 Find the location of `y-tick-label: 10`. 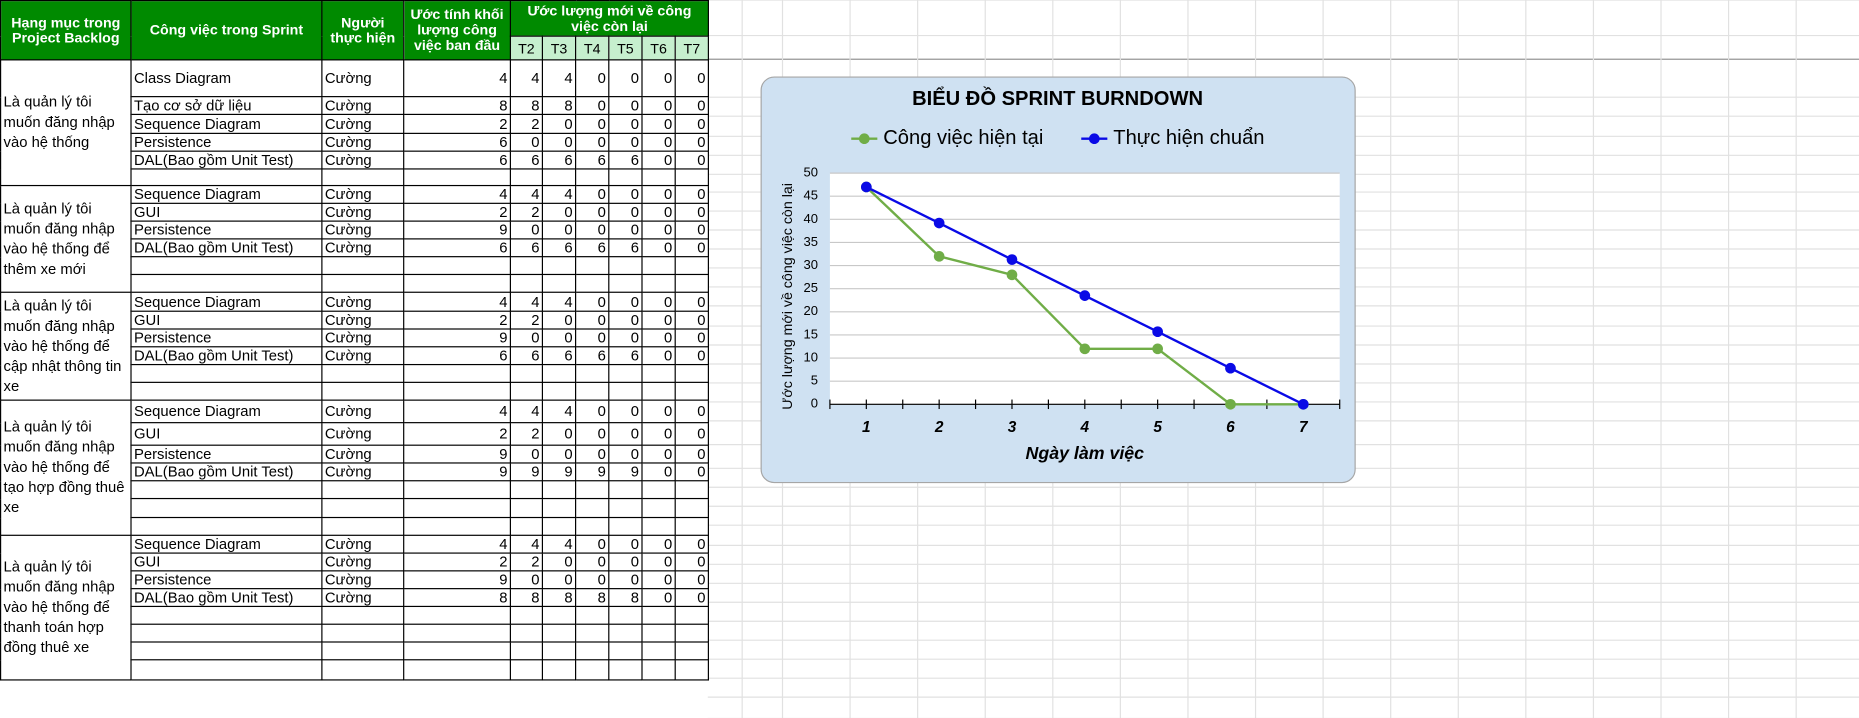

y-tick-label: 10 is located at coordinates (811, 356).